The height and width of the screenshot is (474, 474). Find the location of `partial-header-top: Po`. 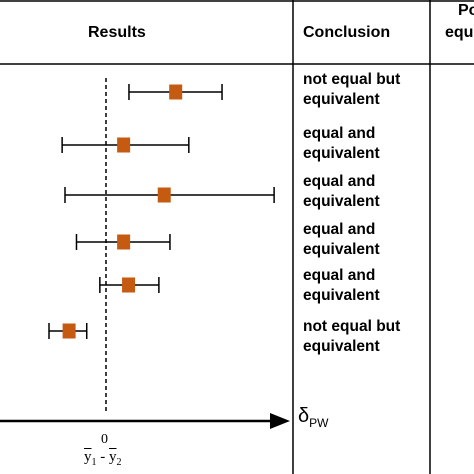

partial-header-top: Po is located at coordinates (466, 10).